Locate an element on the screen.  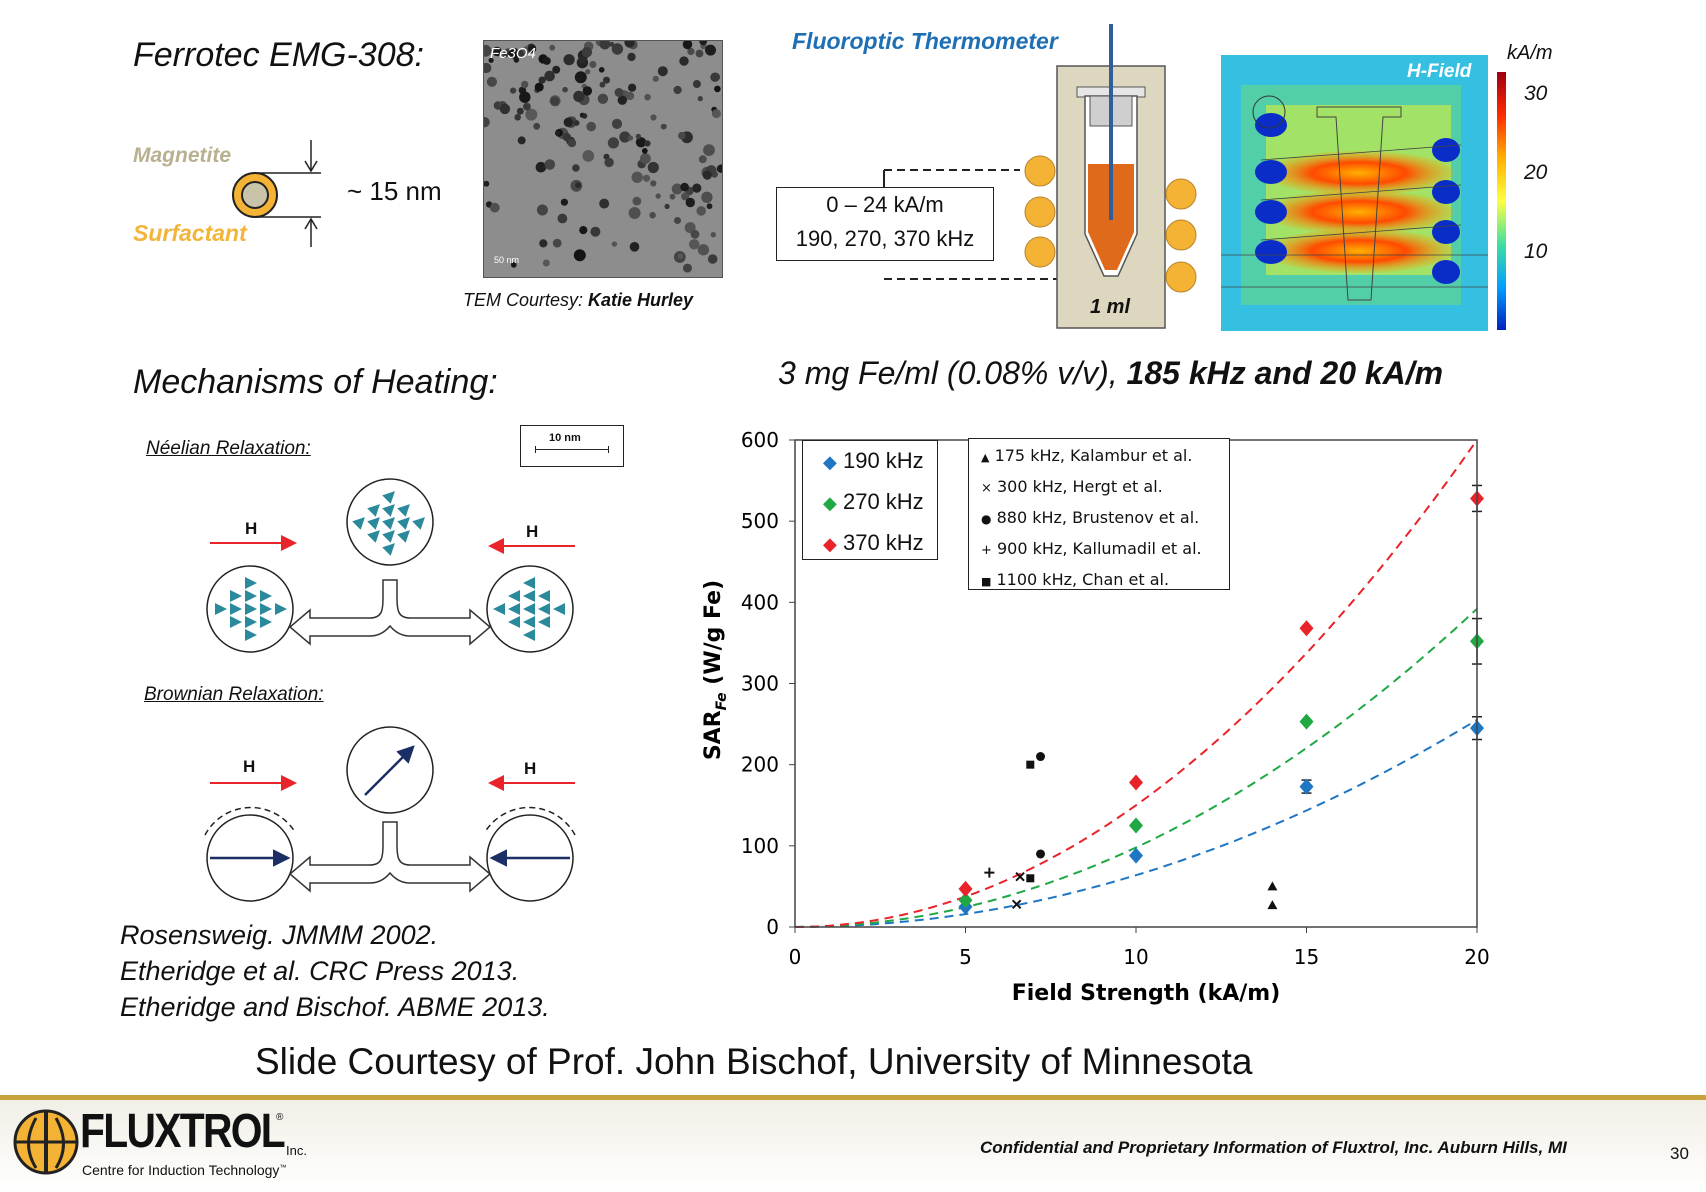
frequency-legend: ◆ 190 kHz ◆ 270 kHz ◆ 370 kHz is located at coordinates (870, 500).